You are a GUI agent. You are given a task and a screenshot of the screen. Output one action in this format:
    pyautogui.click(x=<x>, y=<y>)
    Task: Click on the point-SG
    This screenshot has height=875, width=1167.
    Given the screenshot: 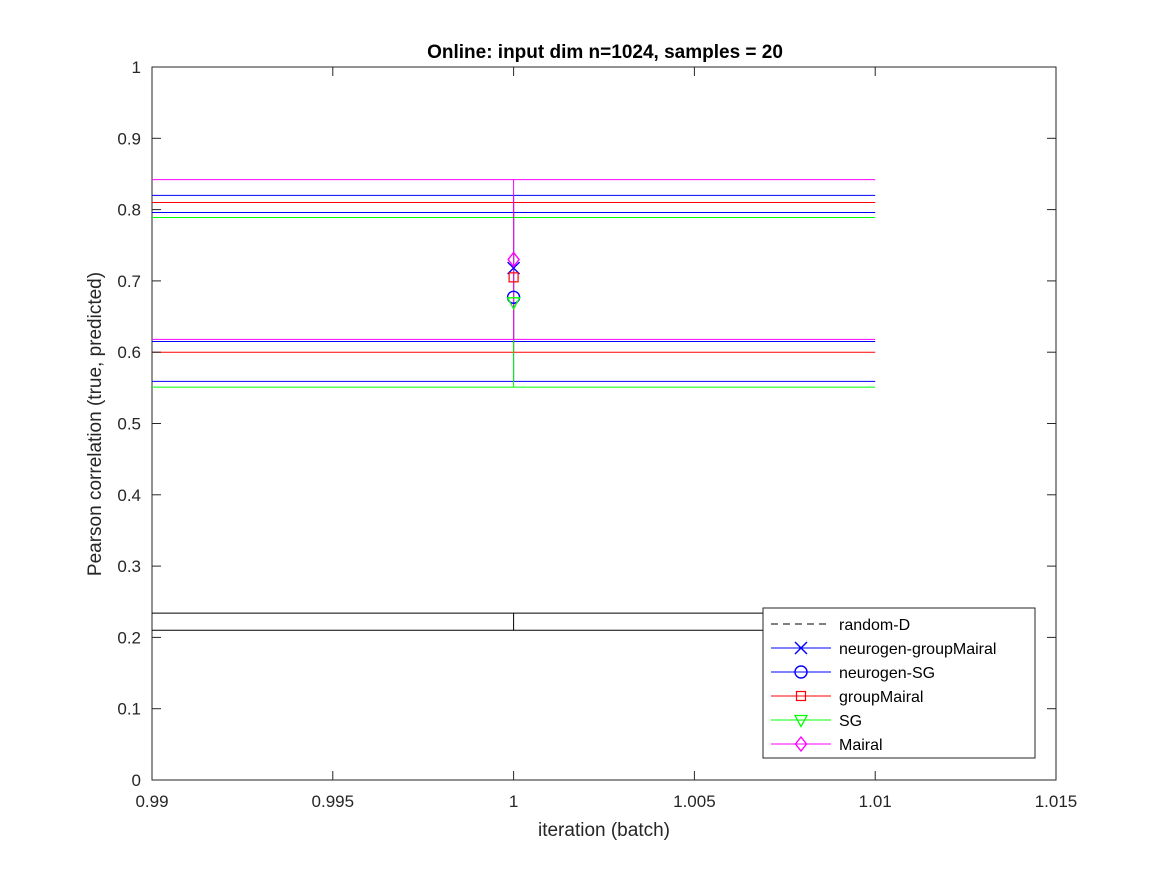 What is the action you would take?
    pyautogui.click(x=513, y=304)
    